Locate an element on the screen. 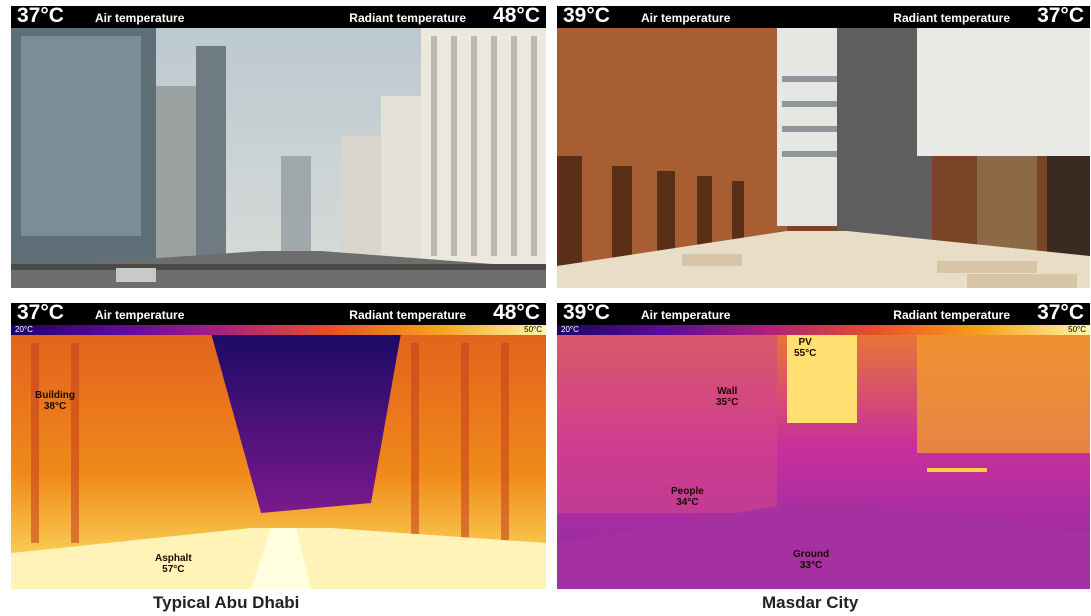 Image resolution: width=1091 pixels, height=616 pixels. people-annotation: People 34°C is located at coordinates (687, 497).